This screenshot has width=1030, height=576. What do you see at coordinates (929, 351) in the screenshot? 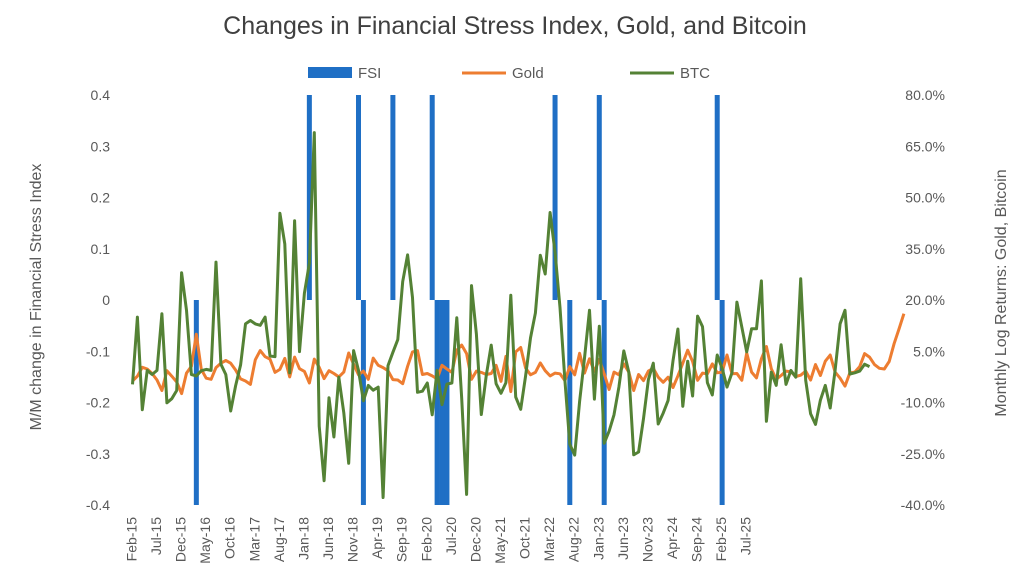
I see `right-tick-label: 5.0%` at bounding box center [929, 351].